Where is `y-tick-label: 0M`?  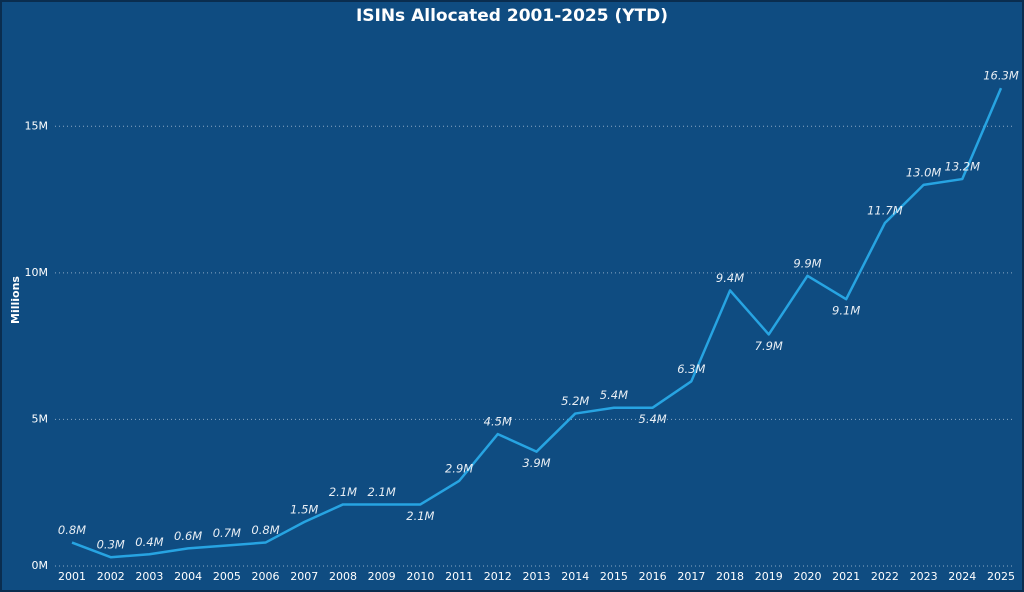
y-tick-label: 0M is located at coordinates (40, 565).